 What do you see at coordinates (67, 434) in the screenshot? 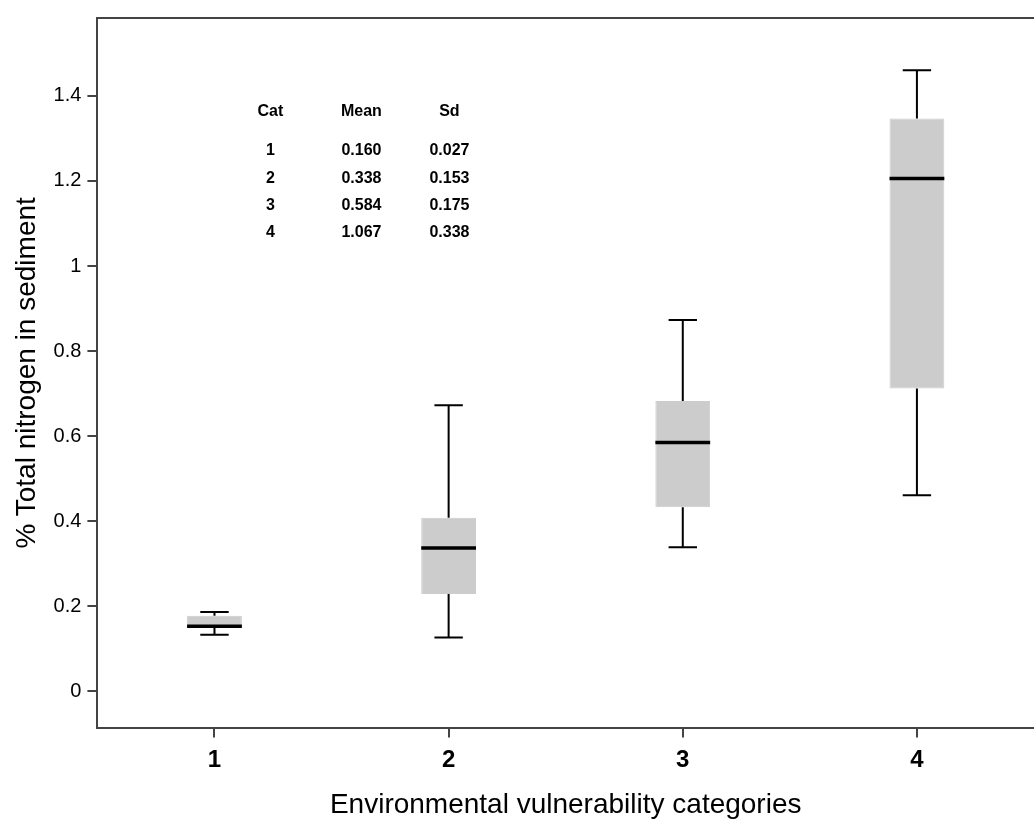
I see `y-tick-label: 0.6` at bounding box center [67, 434].